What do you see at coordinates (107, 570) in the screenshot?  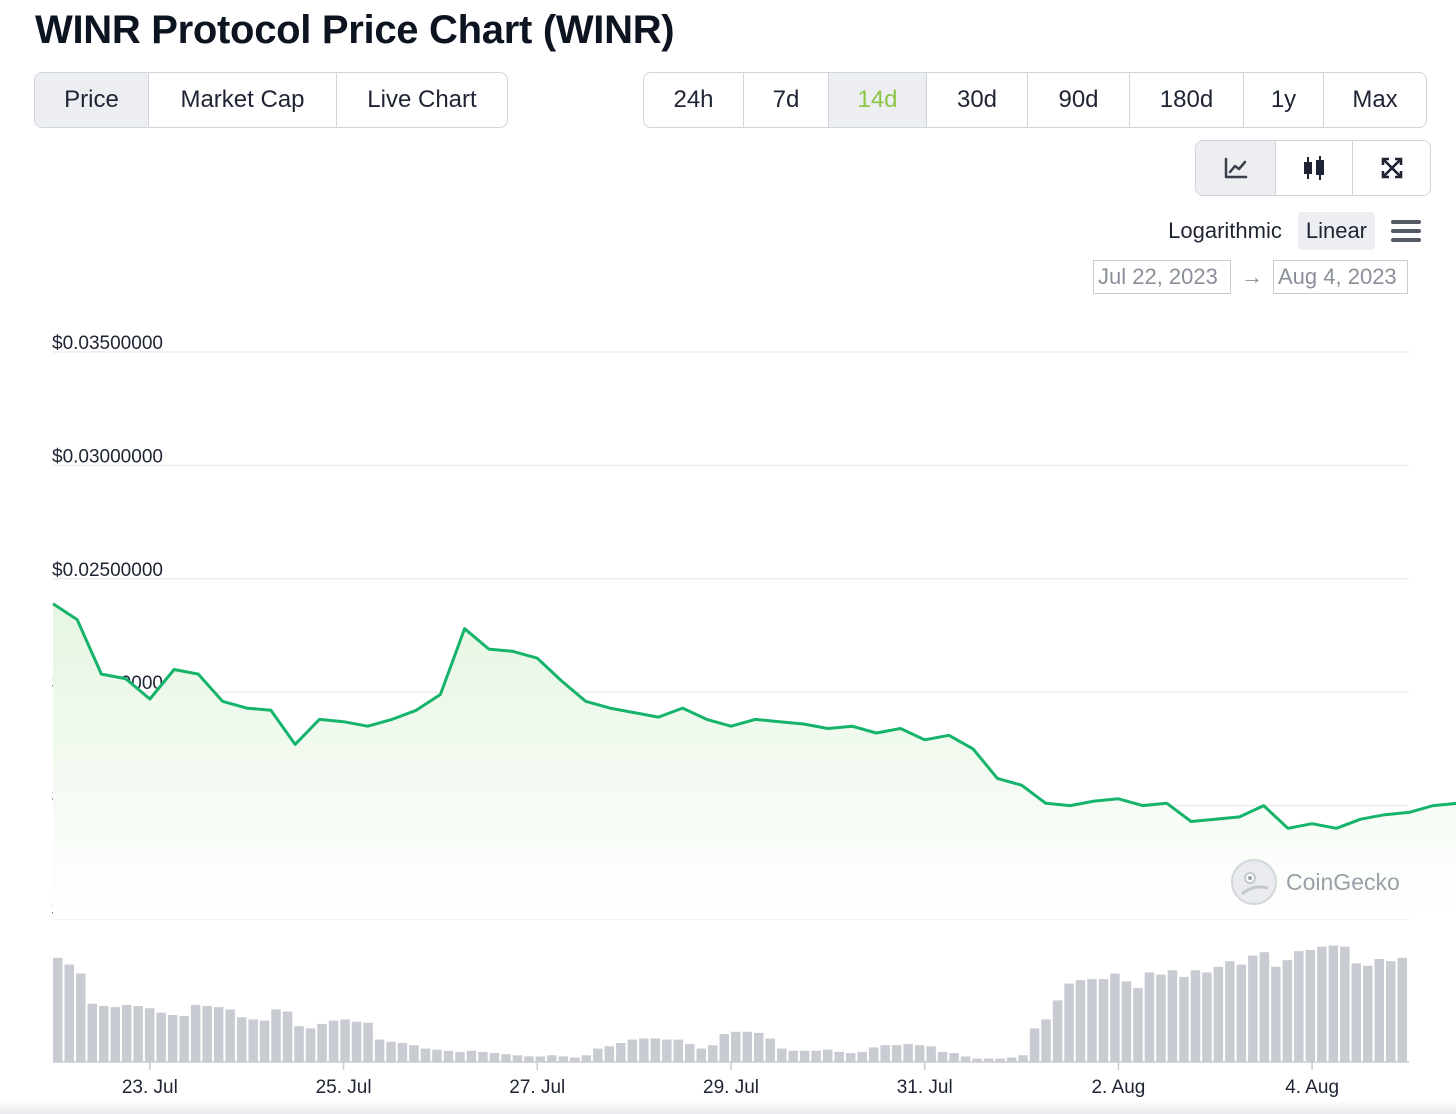 I see `y-tick-label: $0.02500000` at bounding box center [107, 570].